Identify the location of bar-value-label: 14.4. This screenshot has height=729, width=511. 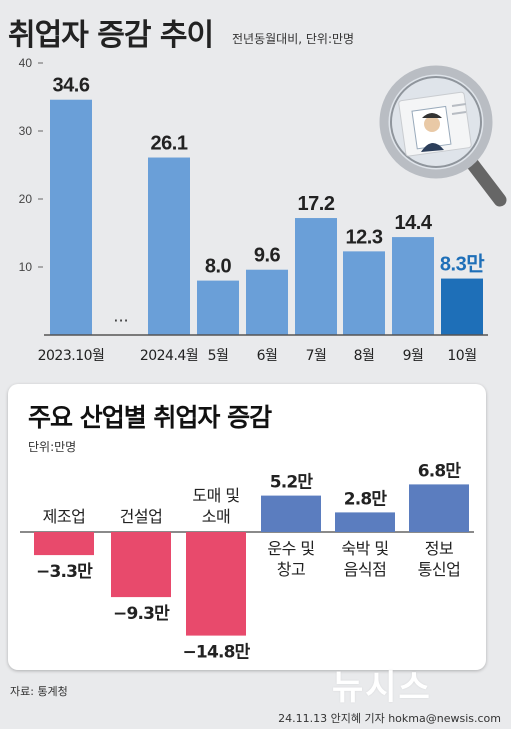
(414, 223).